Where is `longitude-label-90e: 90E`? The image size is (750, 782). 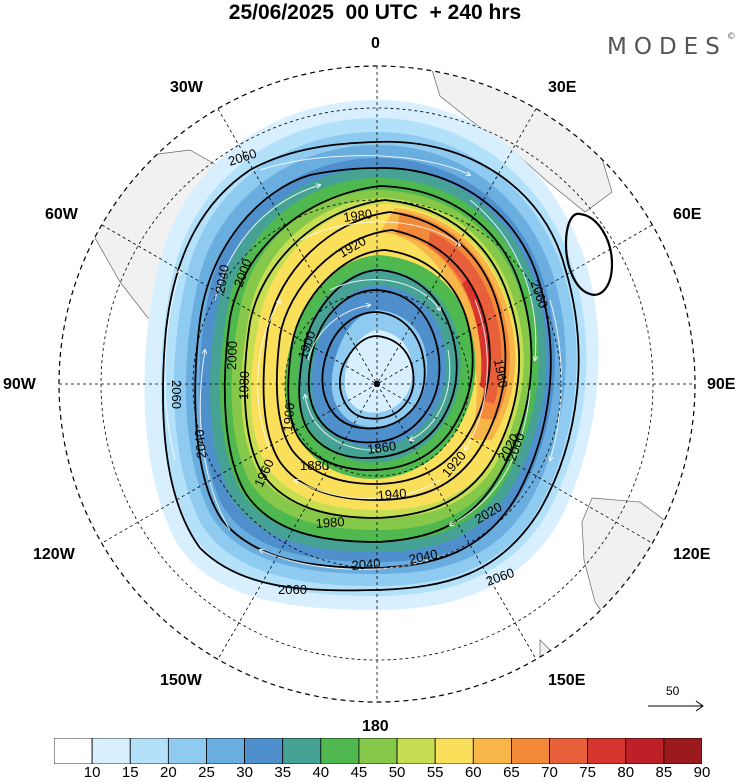 longitude-label-90e: 90E is located at coordinates (721, 384).